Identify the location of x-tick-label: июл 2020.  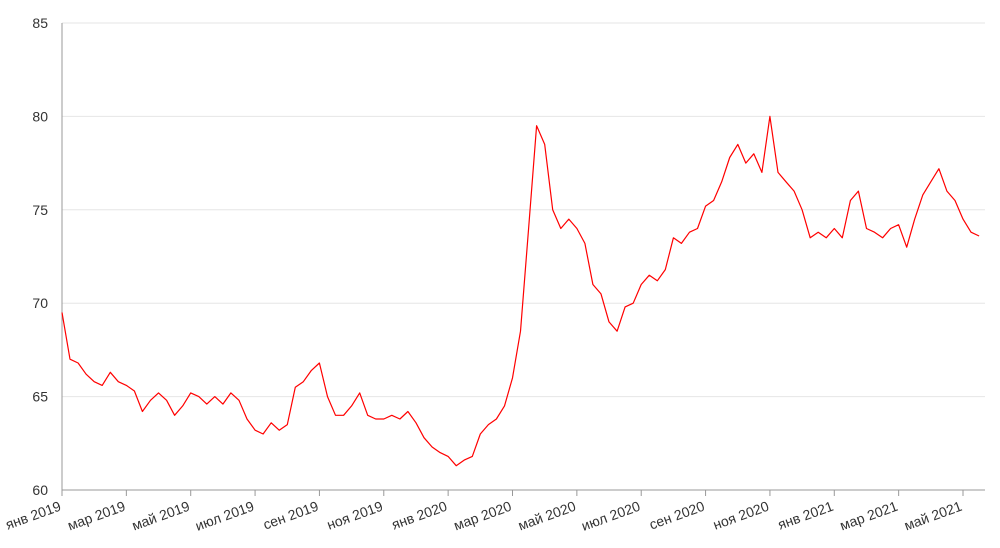
(610, 516).